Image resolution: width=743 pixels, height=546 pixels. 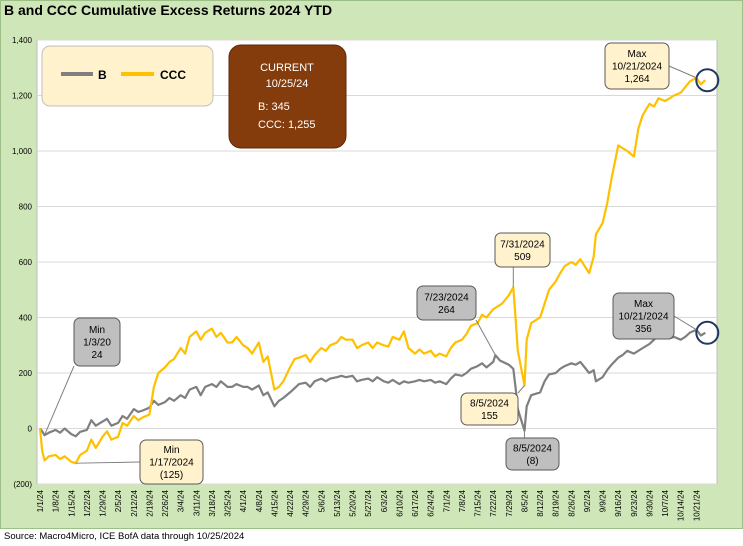 I want to click on callout-text-b-min: 1/3/20, so click(x=97, y=343).